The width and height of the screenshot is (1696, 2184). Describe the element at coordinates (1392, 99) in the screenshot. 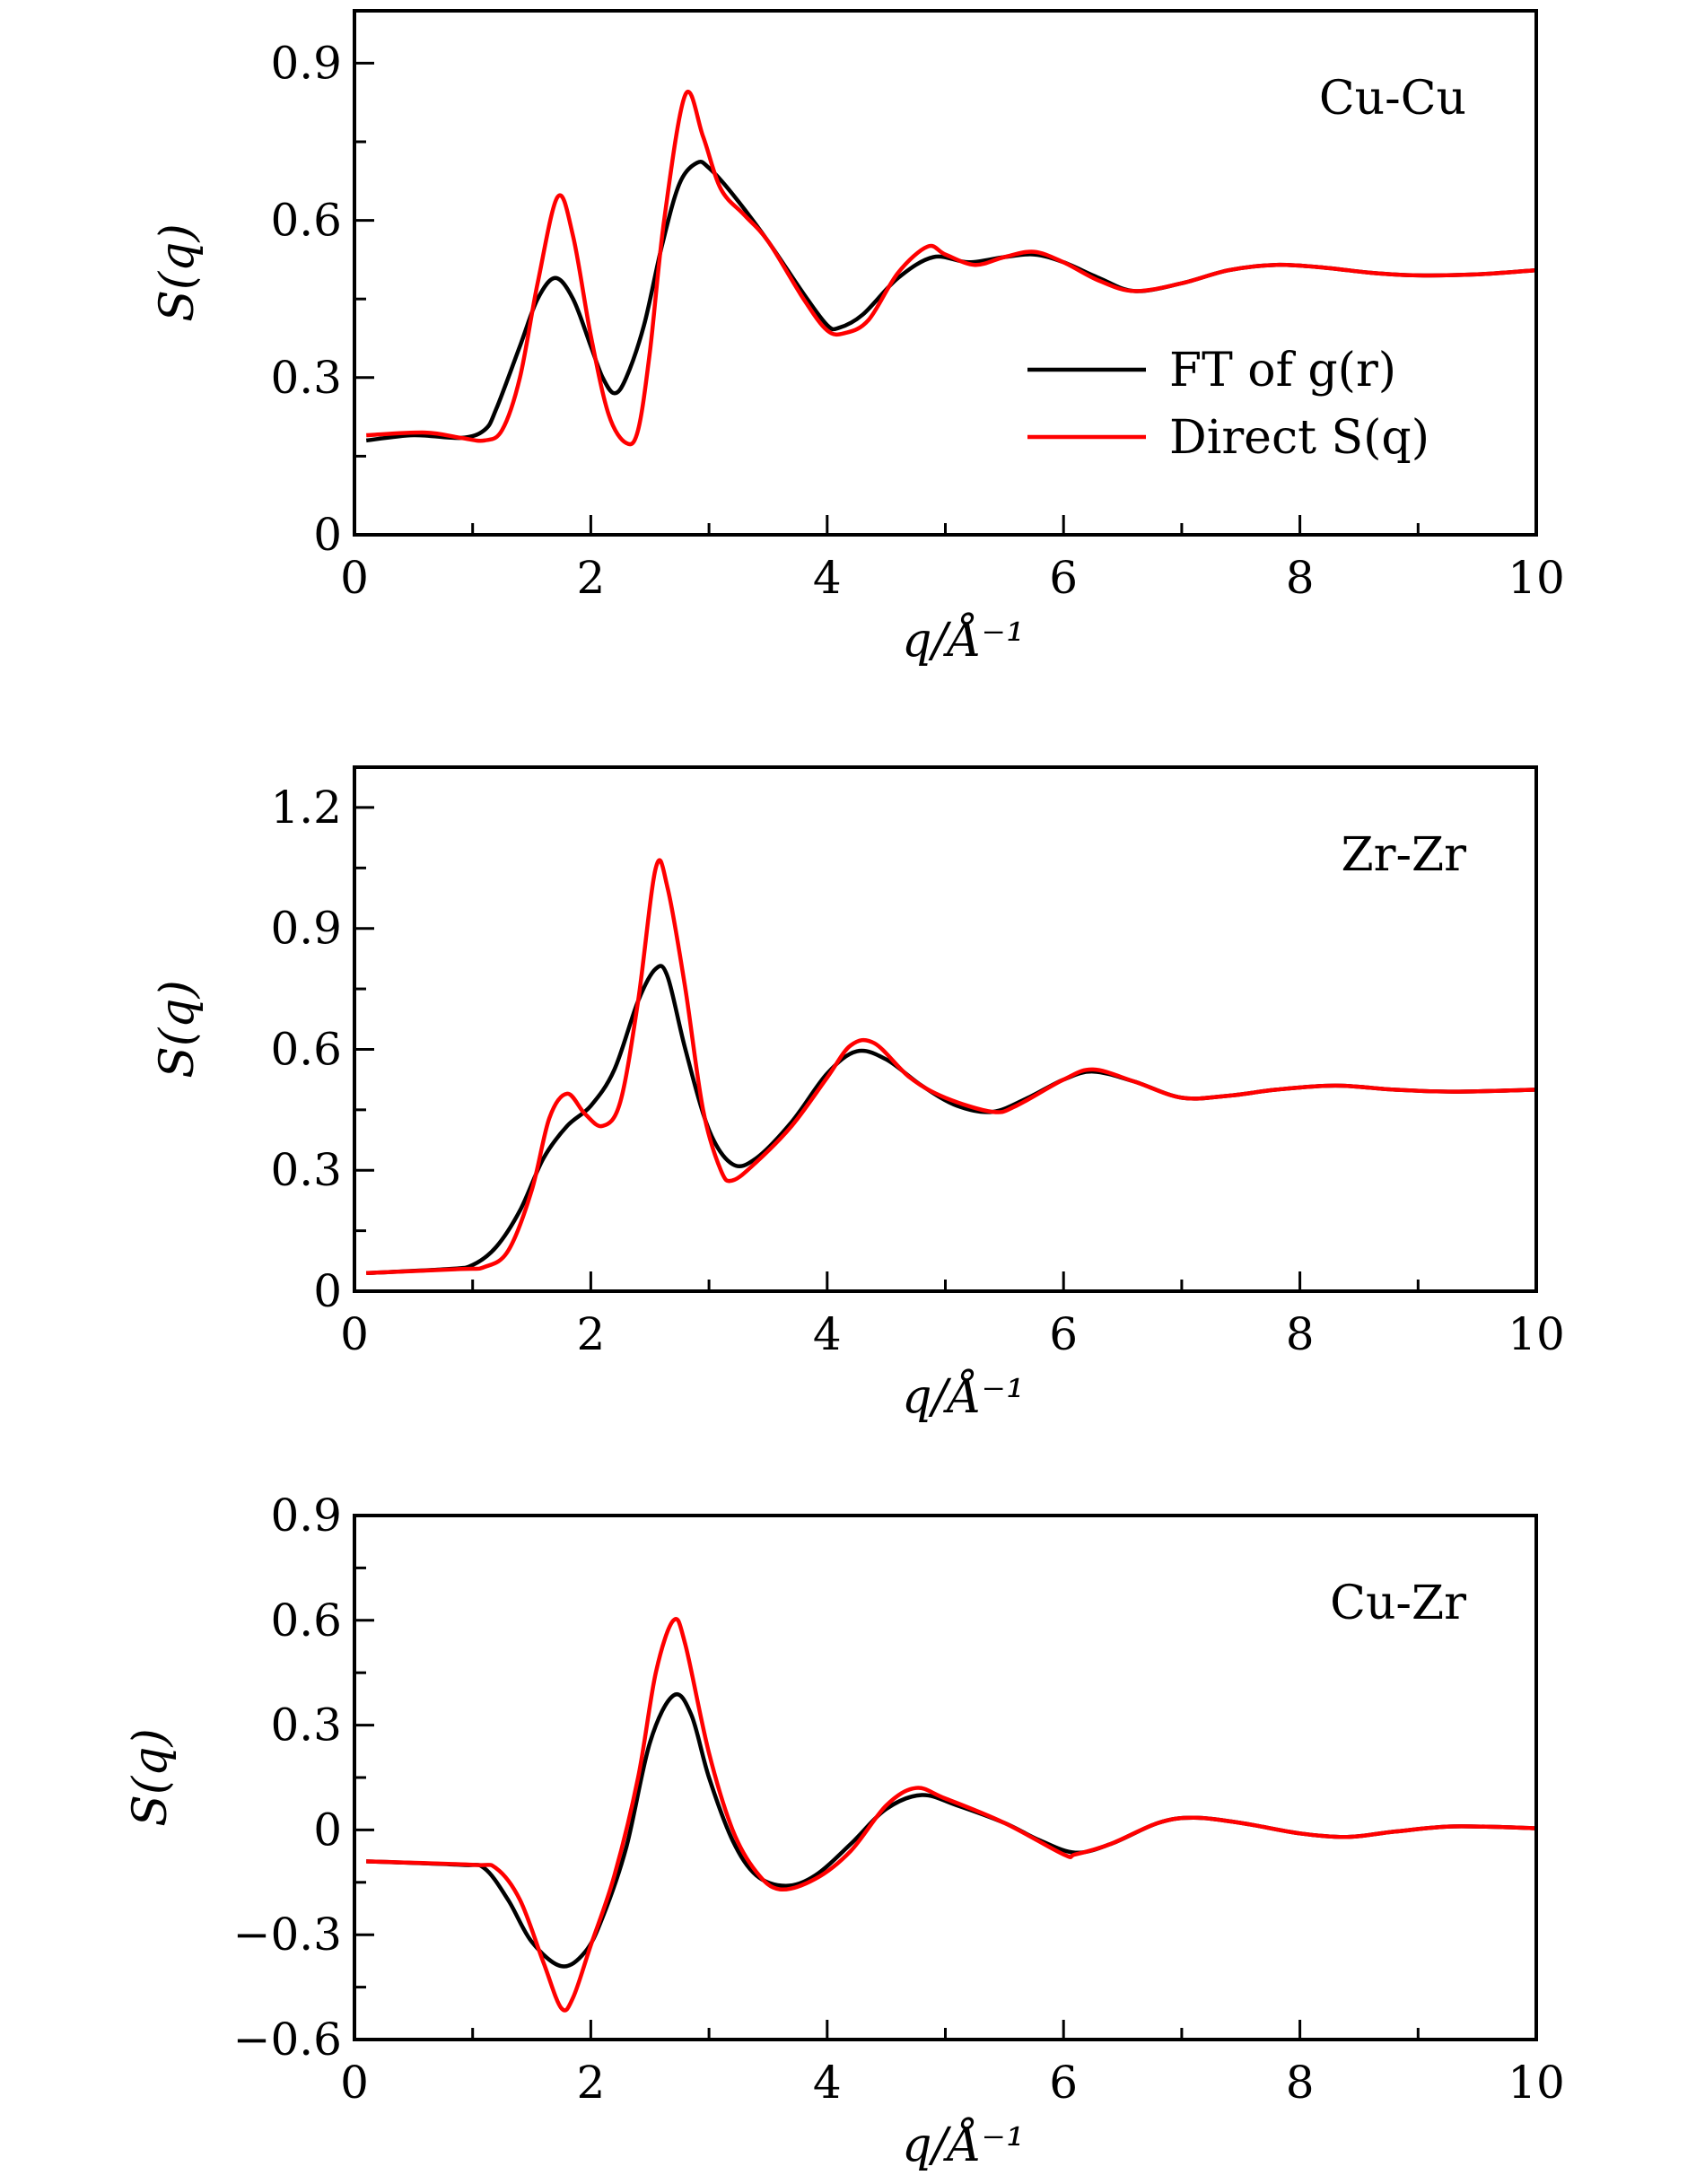

I see `panel-label: Cu-Cu` at that location.